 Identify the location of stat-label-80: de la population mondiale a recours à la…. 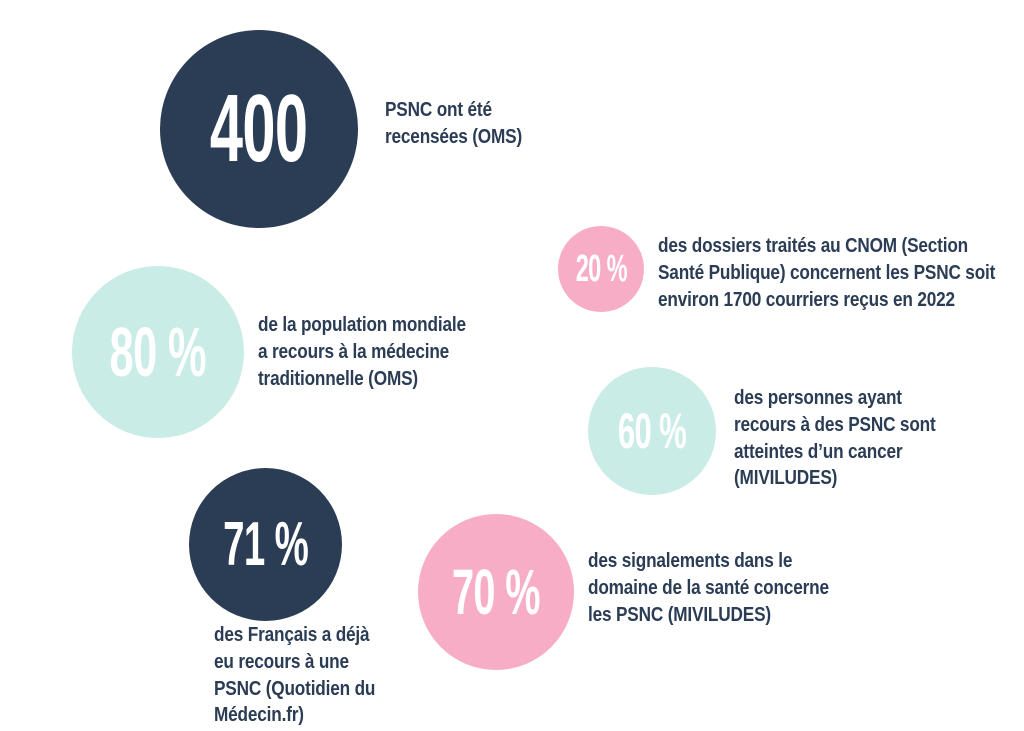
(362, 352).